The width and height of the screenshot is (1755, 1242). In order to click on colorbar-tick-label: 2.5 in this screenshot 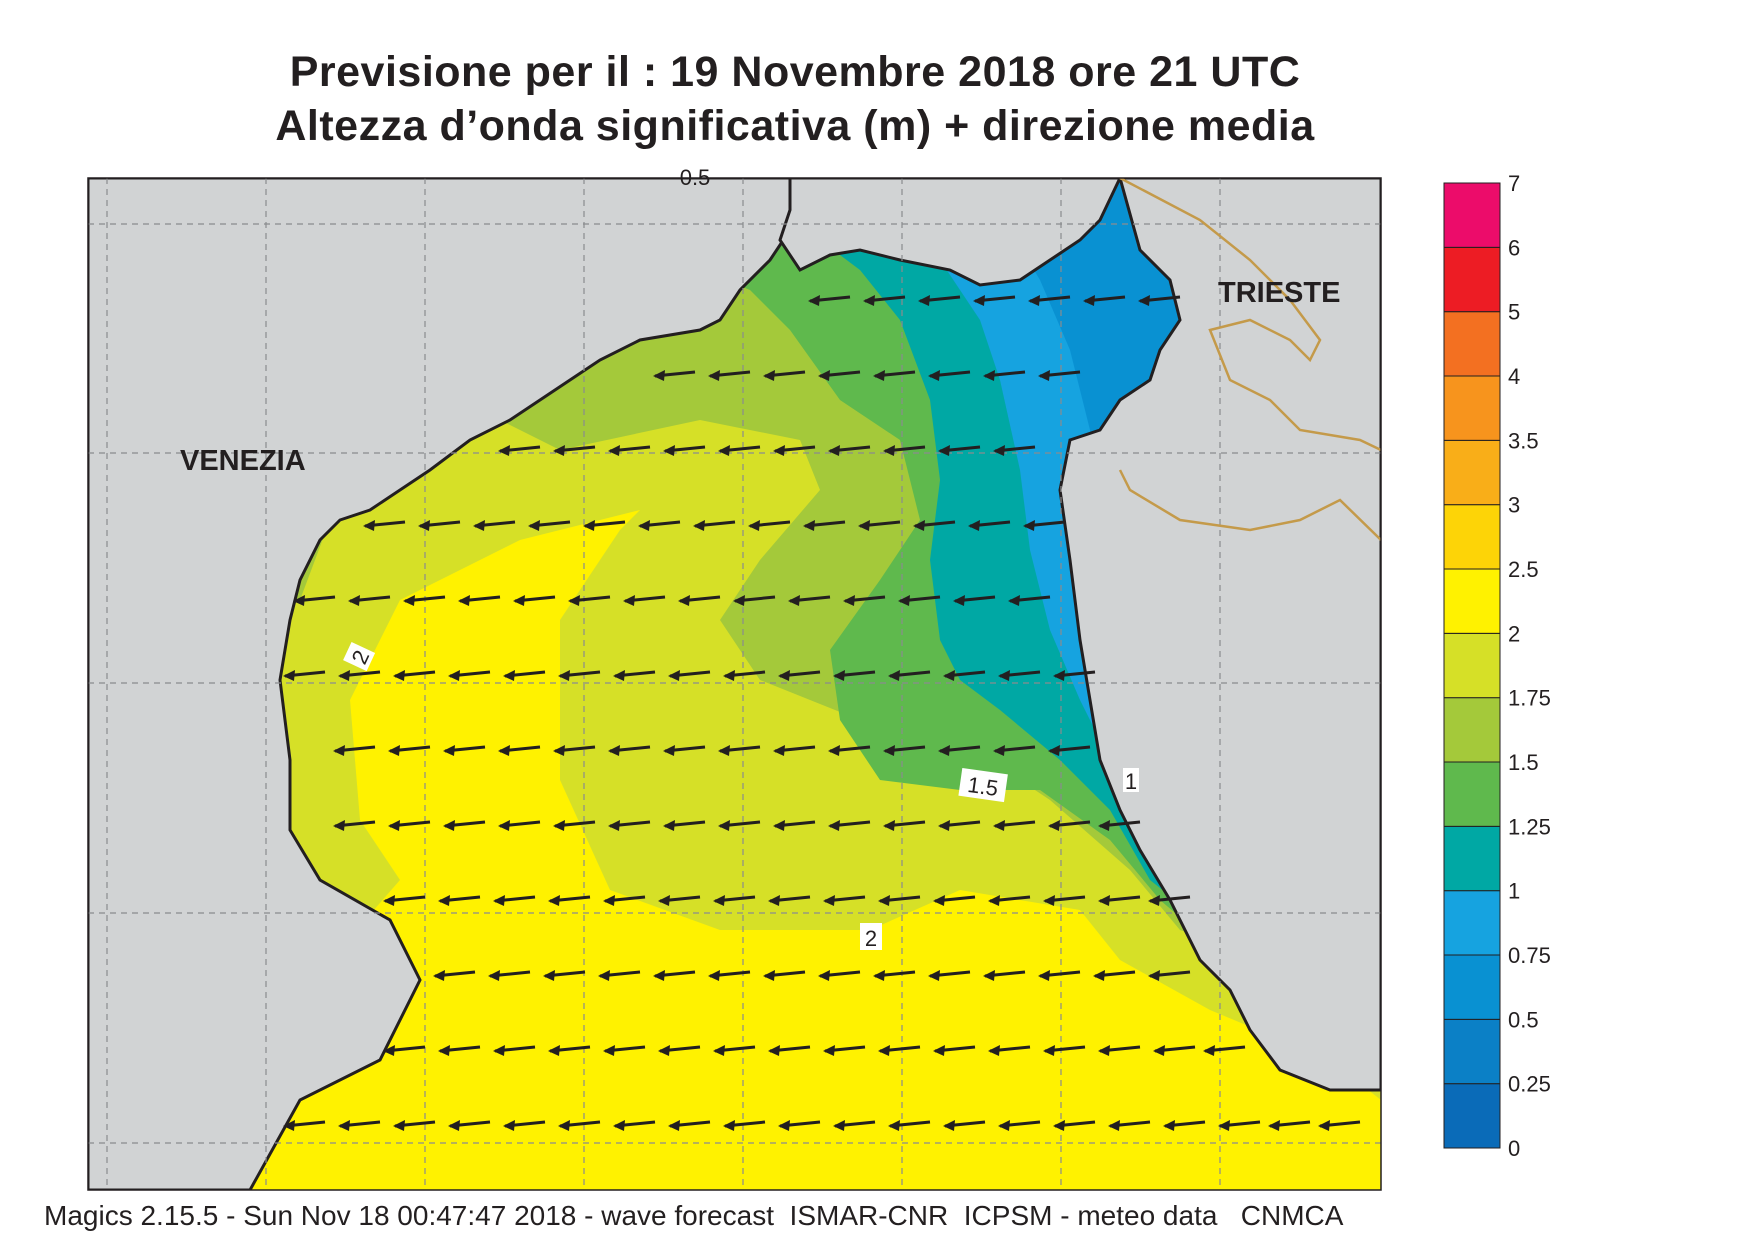, I will do `click(1523, 569)`.